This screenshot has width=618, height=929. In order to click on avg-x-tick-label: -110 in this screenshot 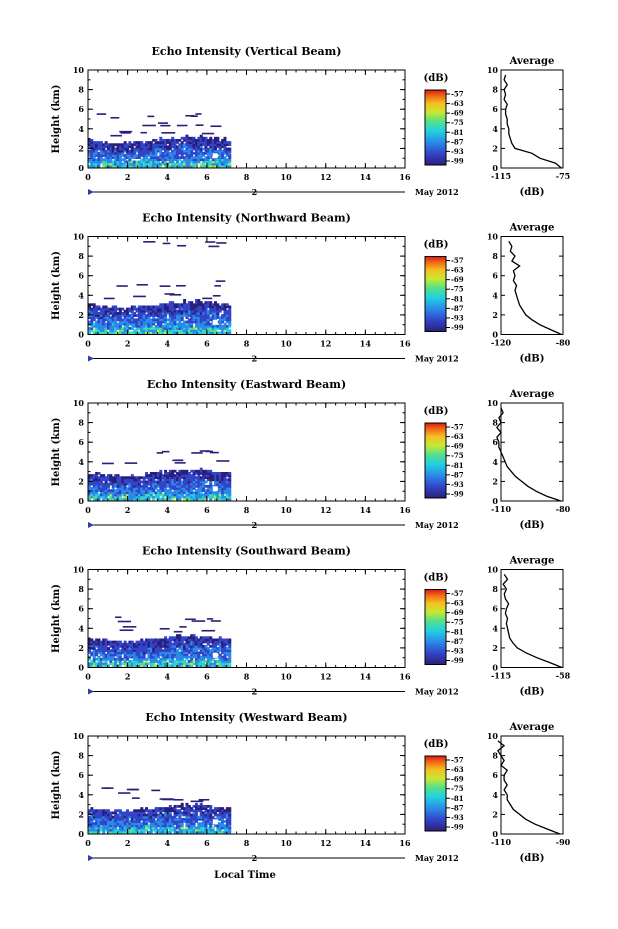, I will do `click(501, 842)`.